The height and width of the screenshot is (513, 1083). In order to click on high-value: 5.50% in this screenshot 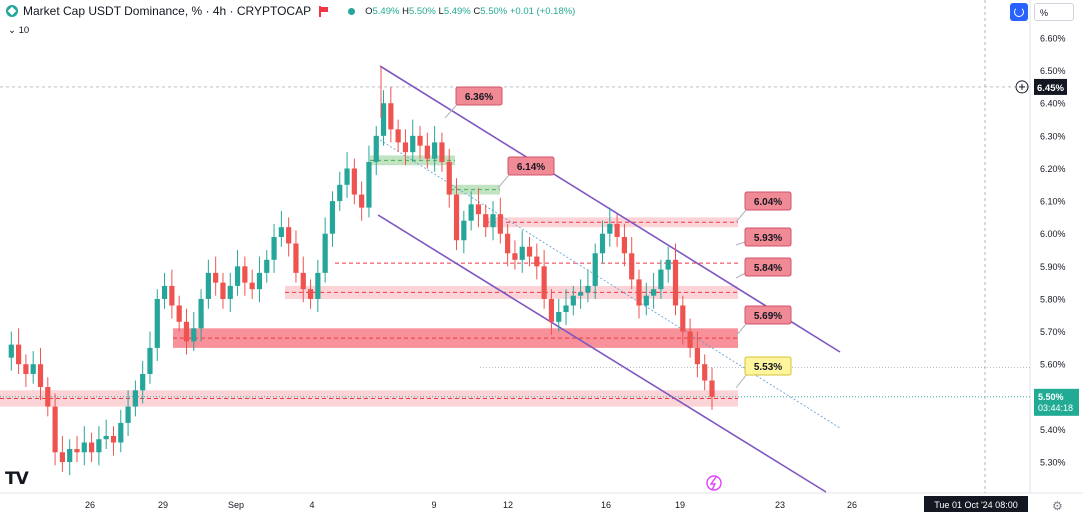, I will do `click(422, 11)`.